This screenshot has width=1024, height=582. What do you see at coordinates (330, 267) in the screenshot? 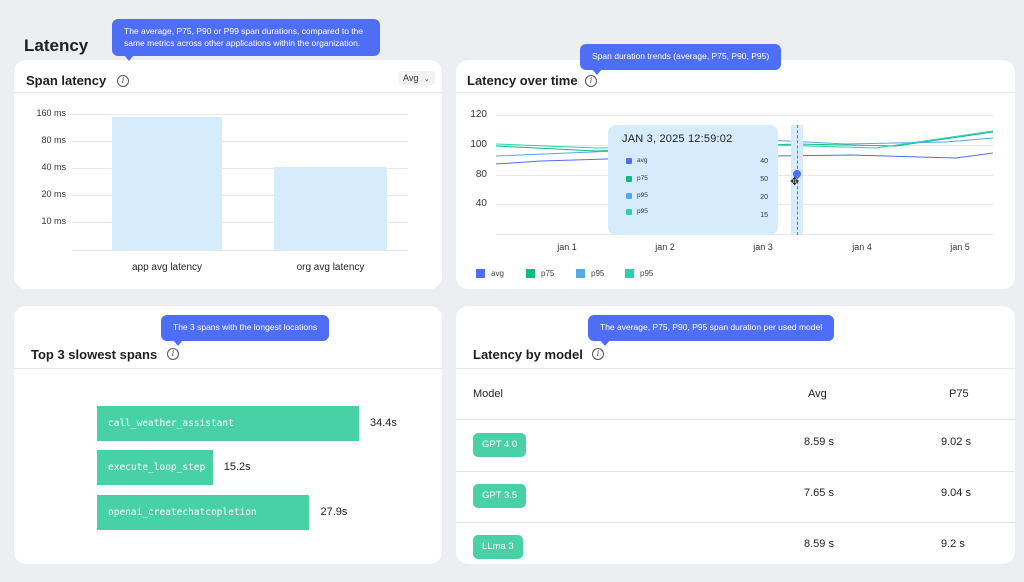
I see `bar-category-label: org avg latency` at bounding box center [330, 267].